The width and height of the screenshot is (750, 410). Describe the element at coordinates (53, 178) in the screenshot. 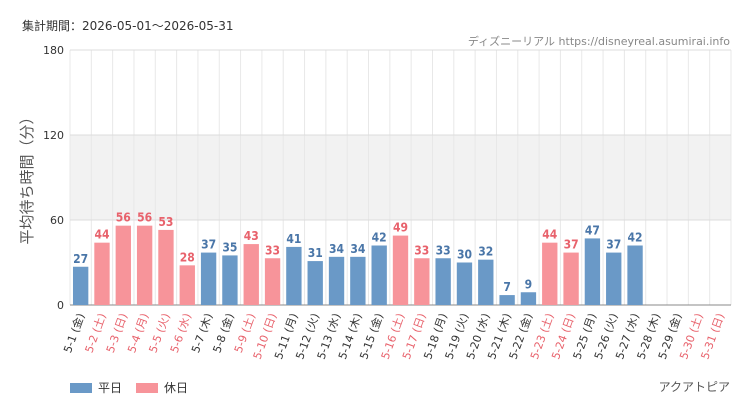

I see `y-axis-ticks: 0 60 120 180` at that location.